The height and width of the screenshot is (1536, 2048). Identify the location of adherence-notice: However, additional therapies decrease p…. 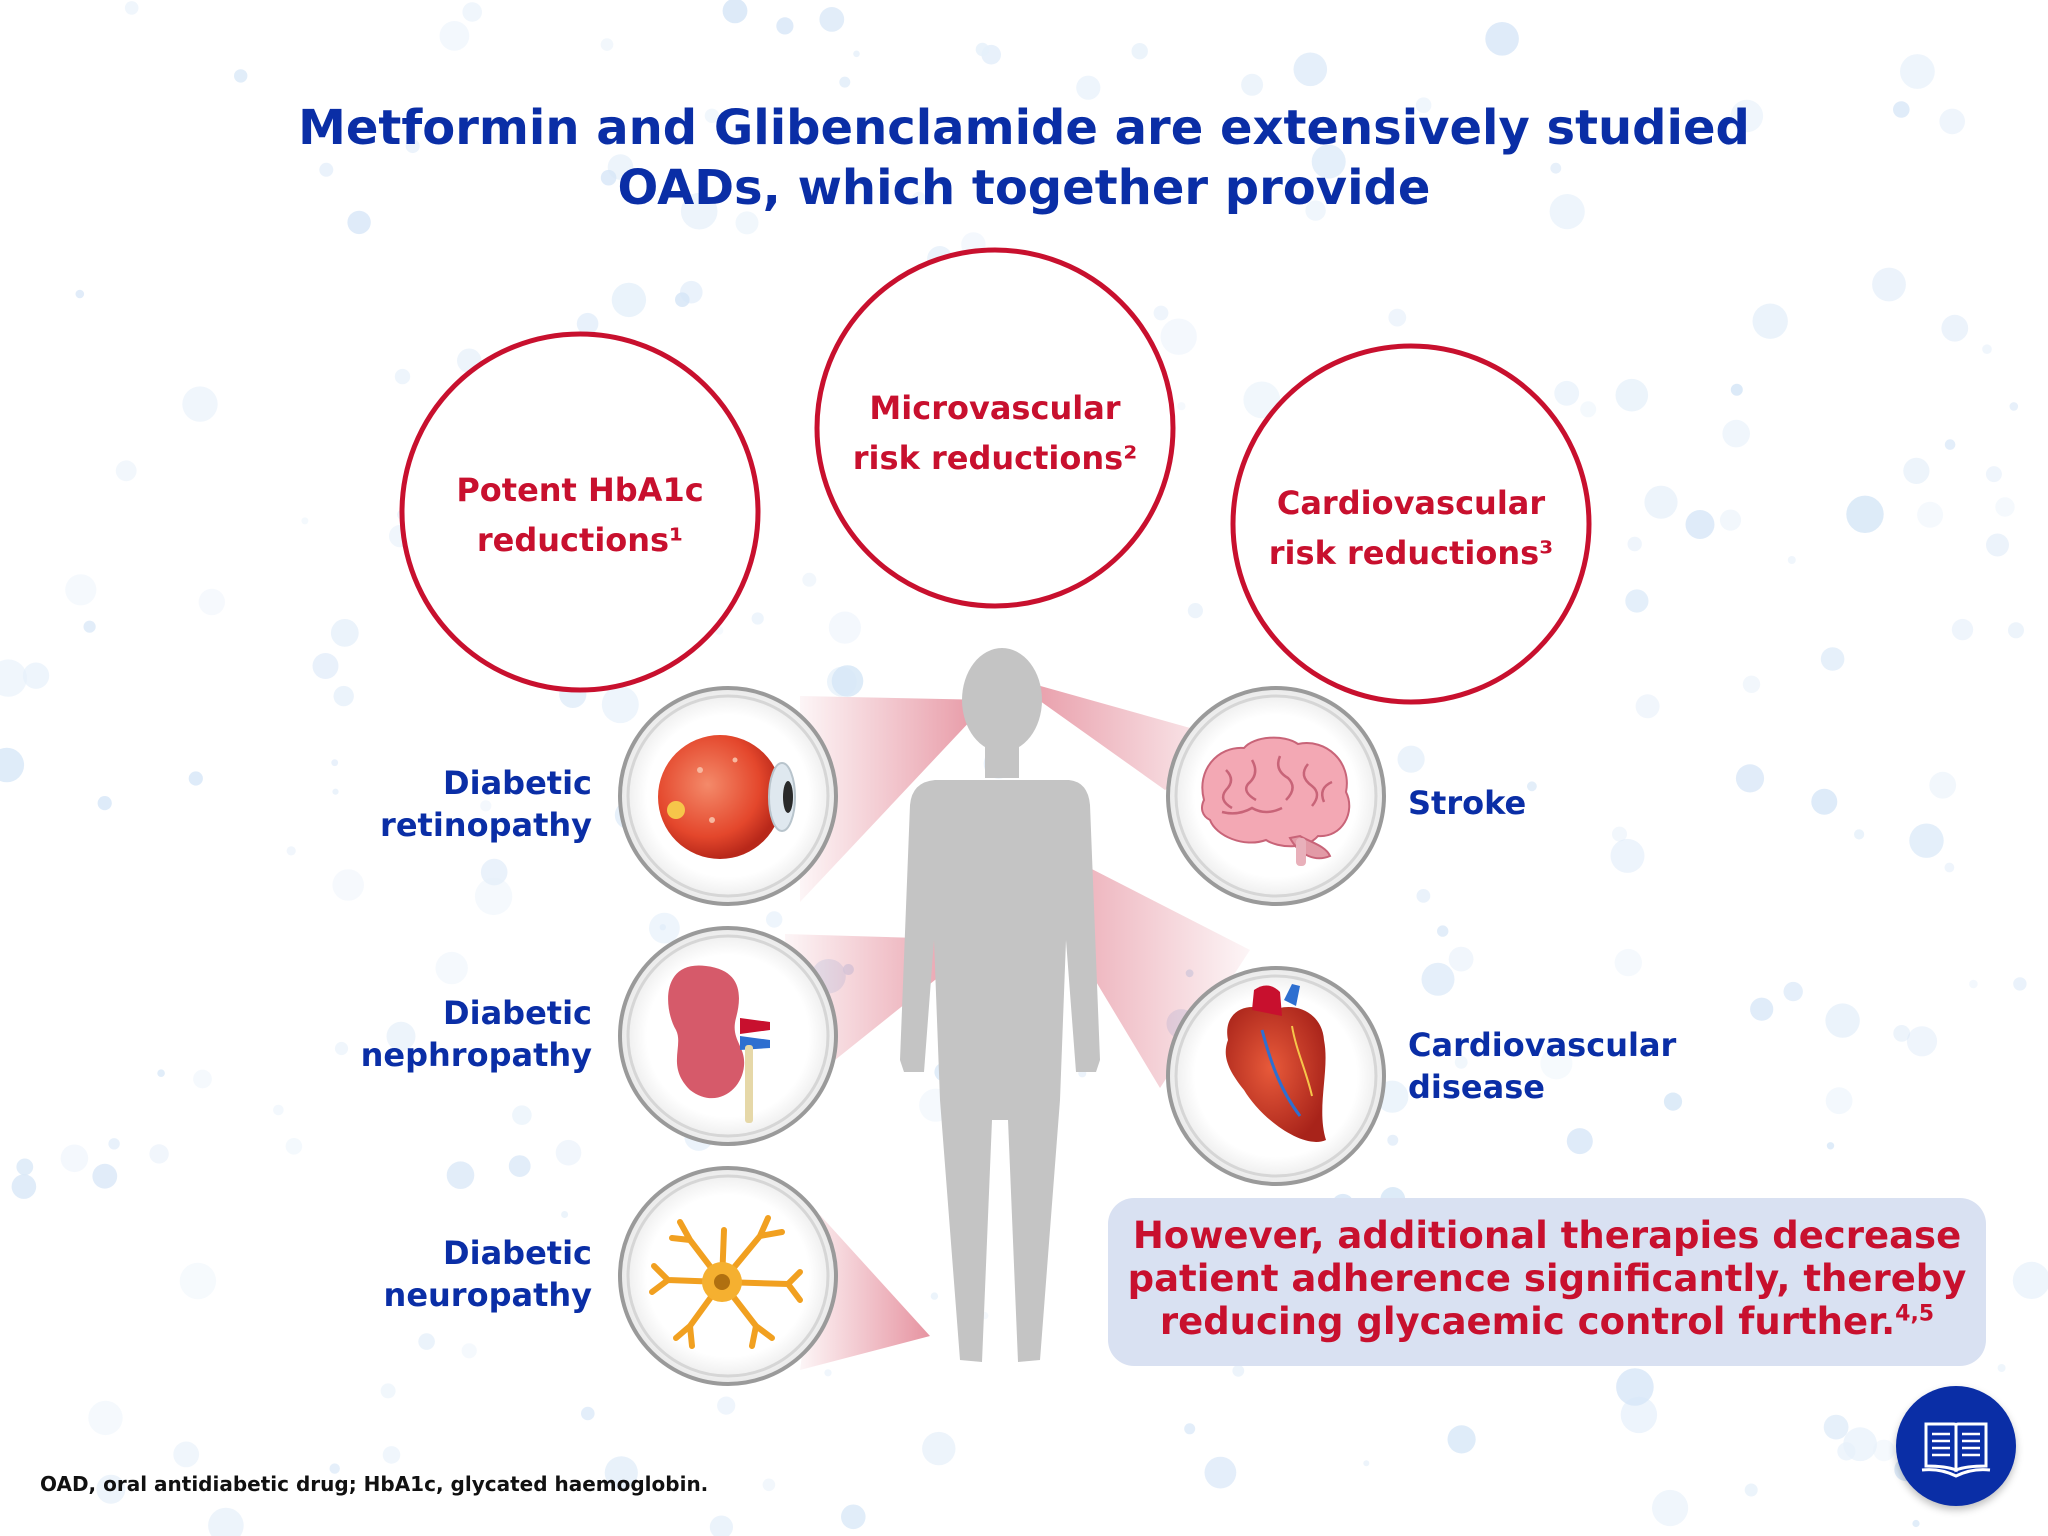
(1547, 1278).